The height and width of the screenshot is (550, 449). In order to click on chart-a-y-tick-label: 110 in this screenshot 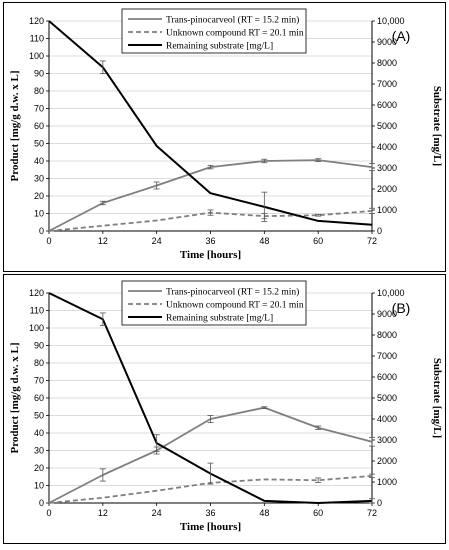, I will do `click(37, 39)`.